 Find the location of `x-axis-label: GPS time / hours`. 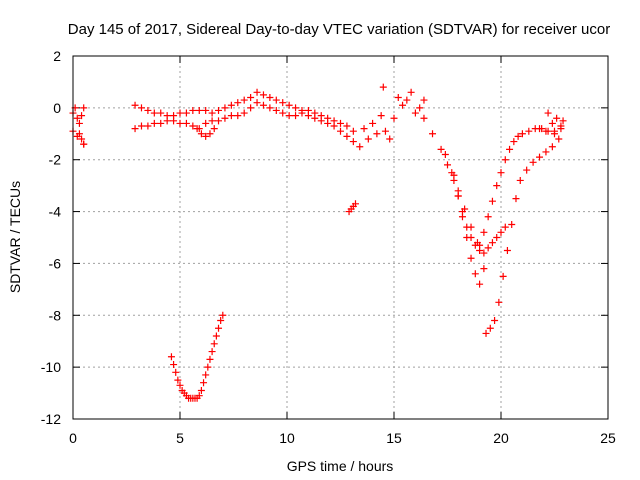

x-axis-label: GPS time / hours is located at coordinates (340, 466).